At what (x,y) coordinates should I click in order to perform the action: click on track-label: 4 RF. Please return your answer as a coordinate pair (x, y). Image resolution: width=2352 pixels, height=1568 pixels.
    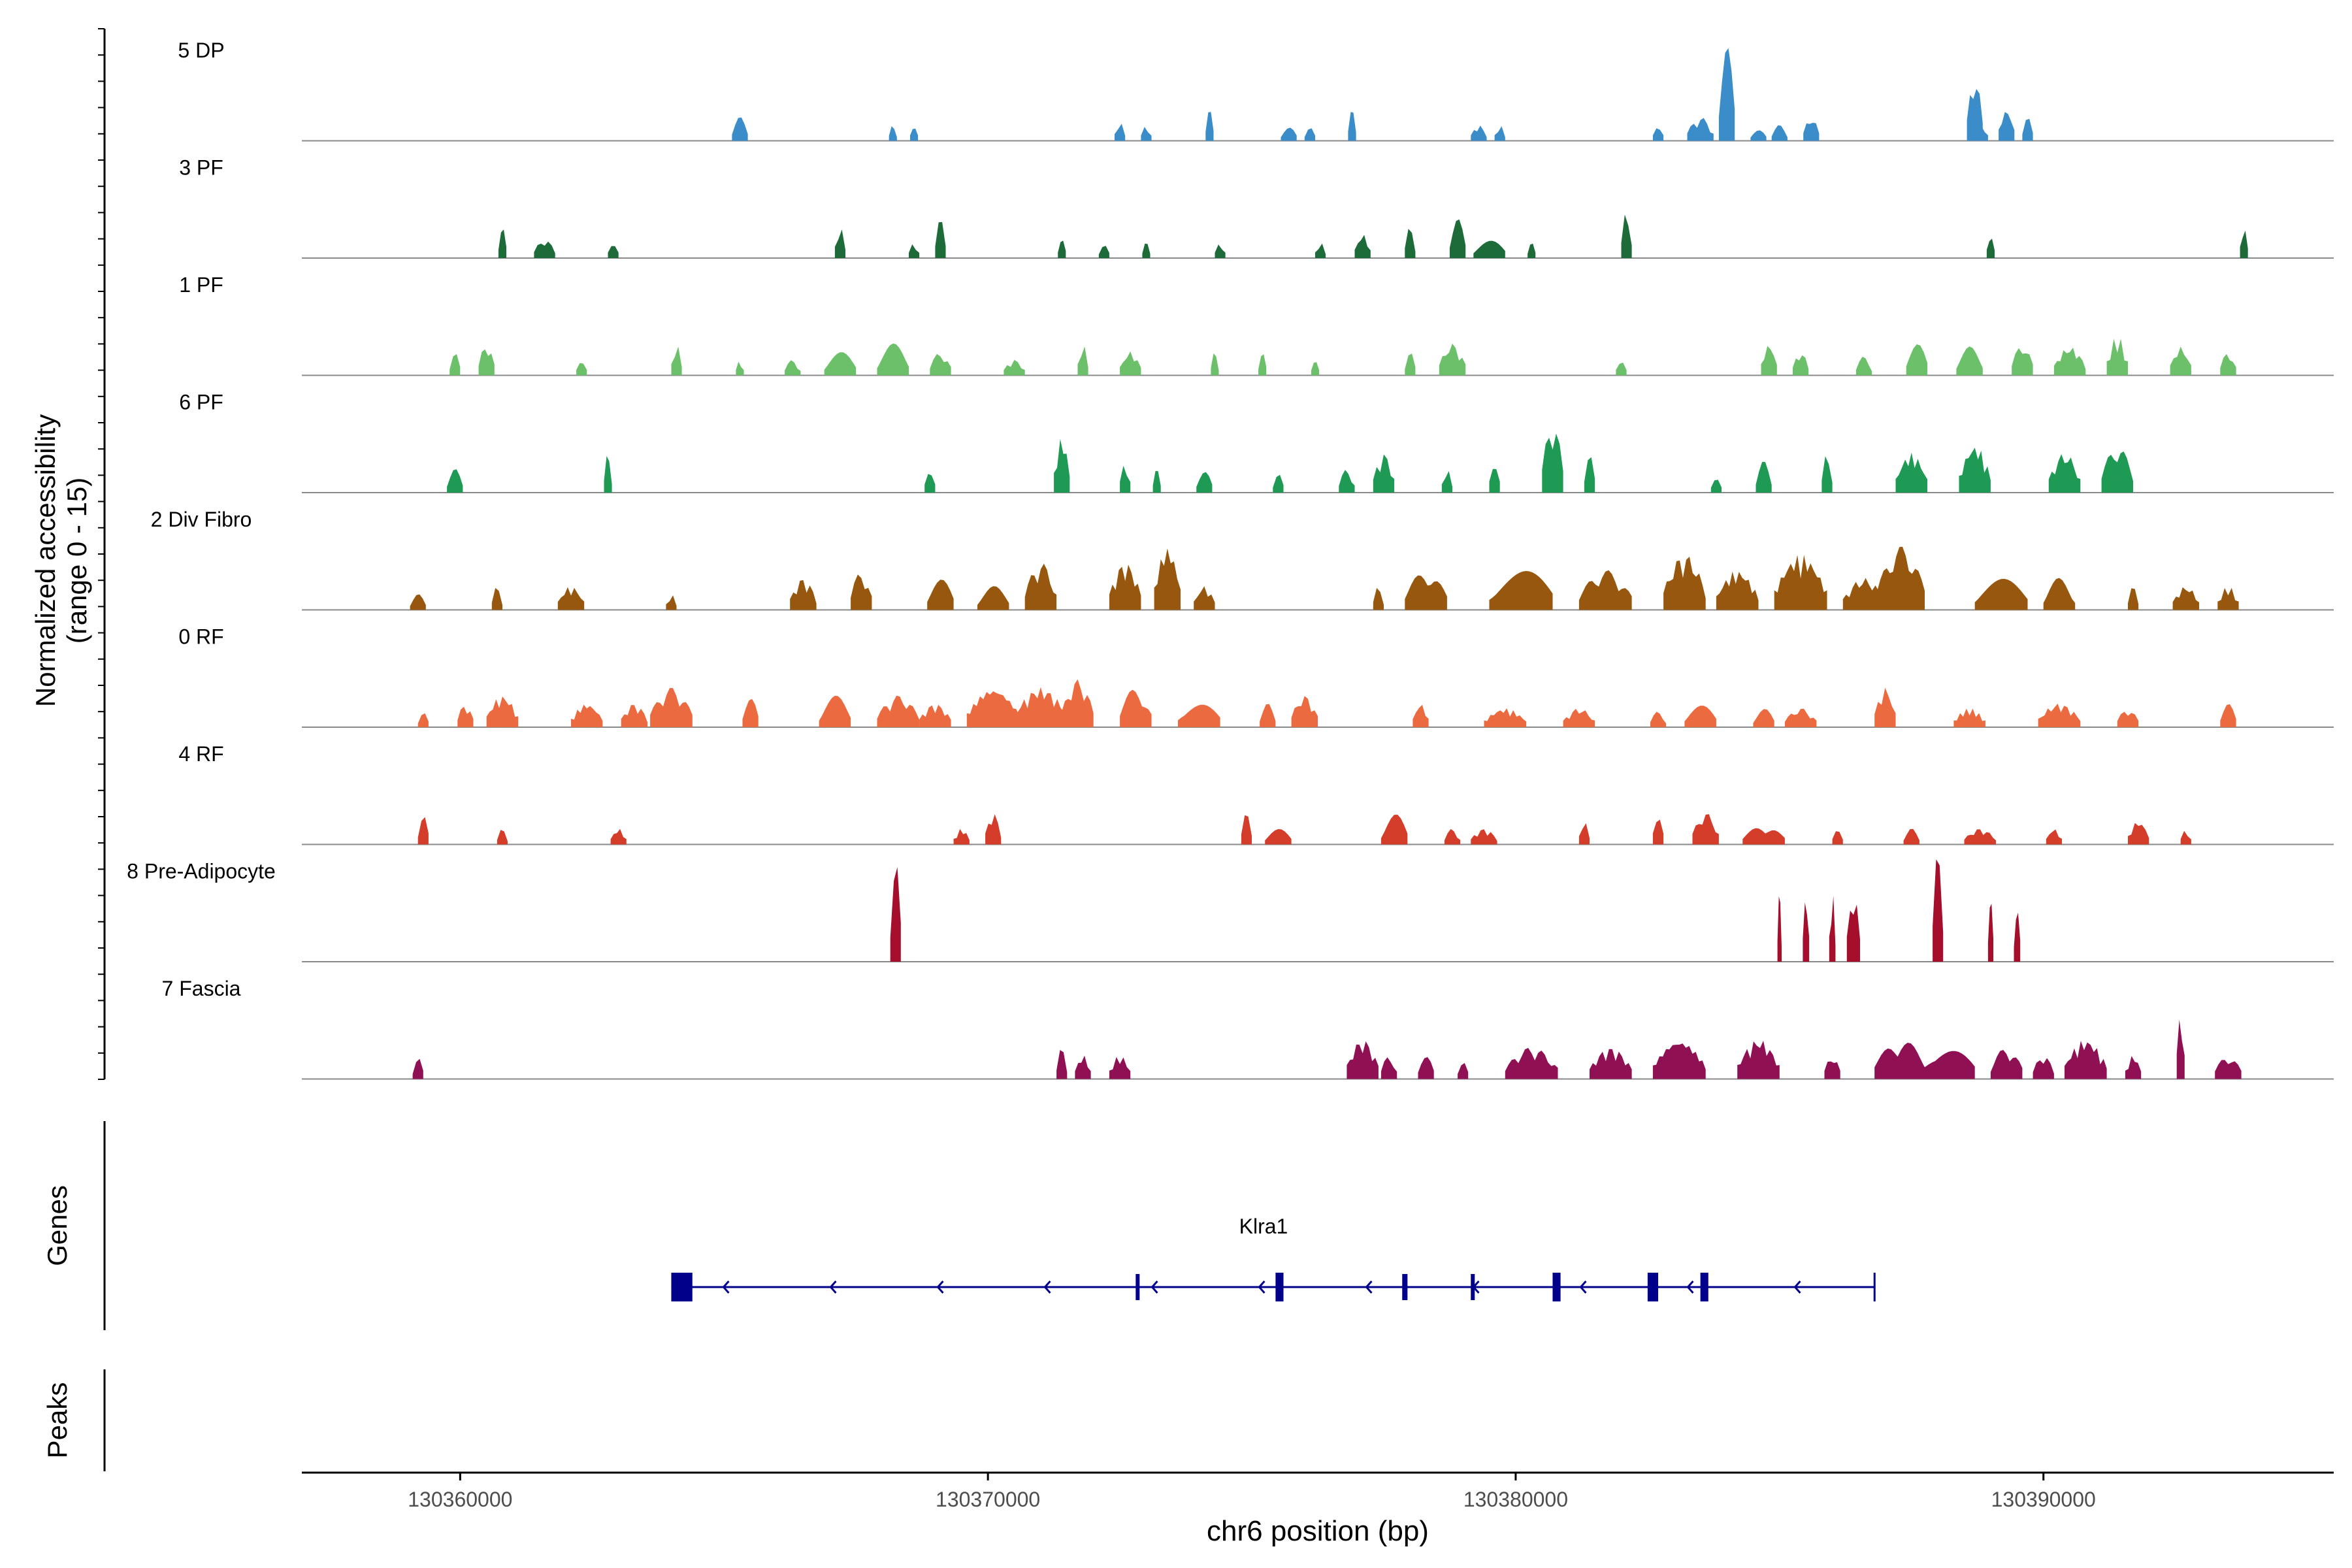
    Looking at the image, I should click on (200, 754).